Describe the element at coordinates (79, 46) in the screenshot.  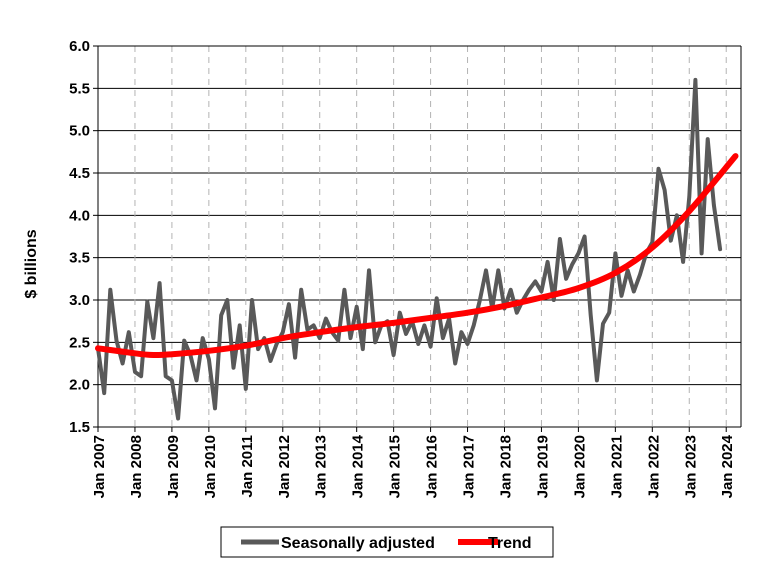
I see `y-tick-label: 6.0` at that location.